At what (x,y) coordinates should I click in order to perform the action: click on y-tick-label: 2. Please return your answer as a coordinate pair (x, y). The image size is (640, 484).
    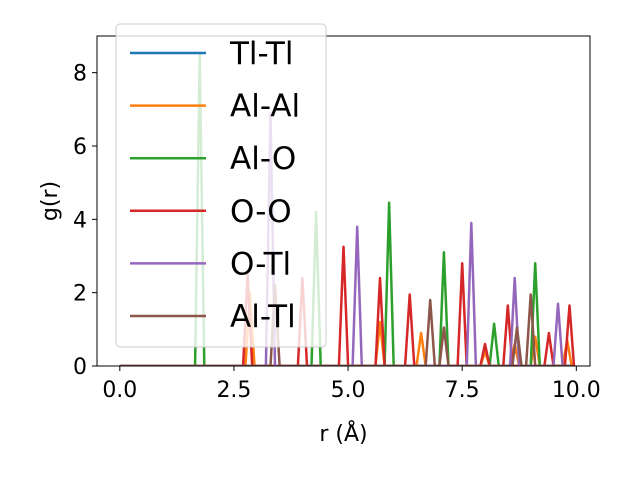
    Looking at the image, I should click on (80, 294).